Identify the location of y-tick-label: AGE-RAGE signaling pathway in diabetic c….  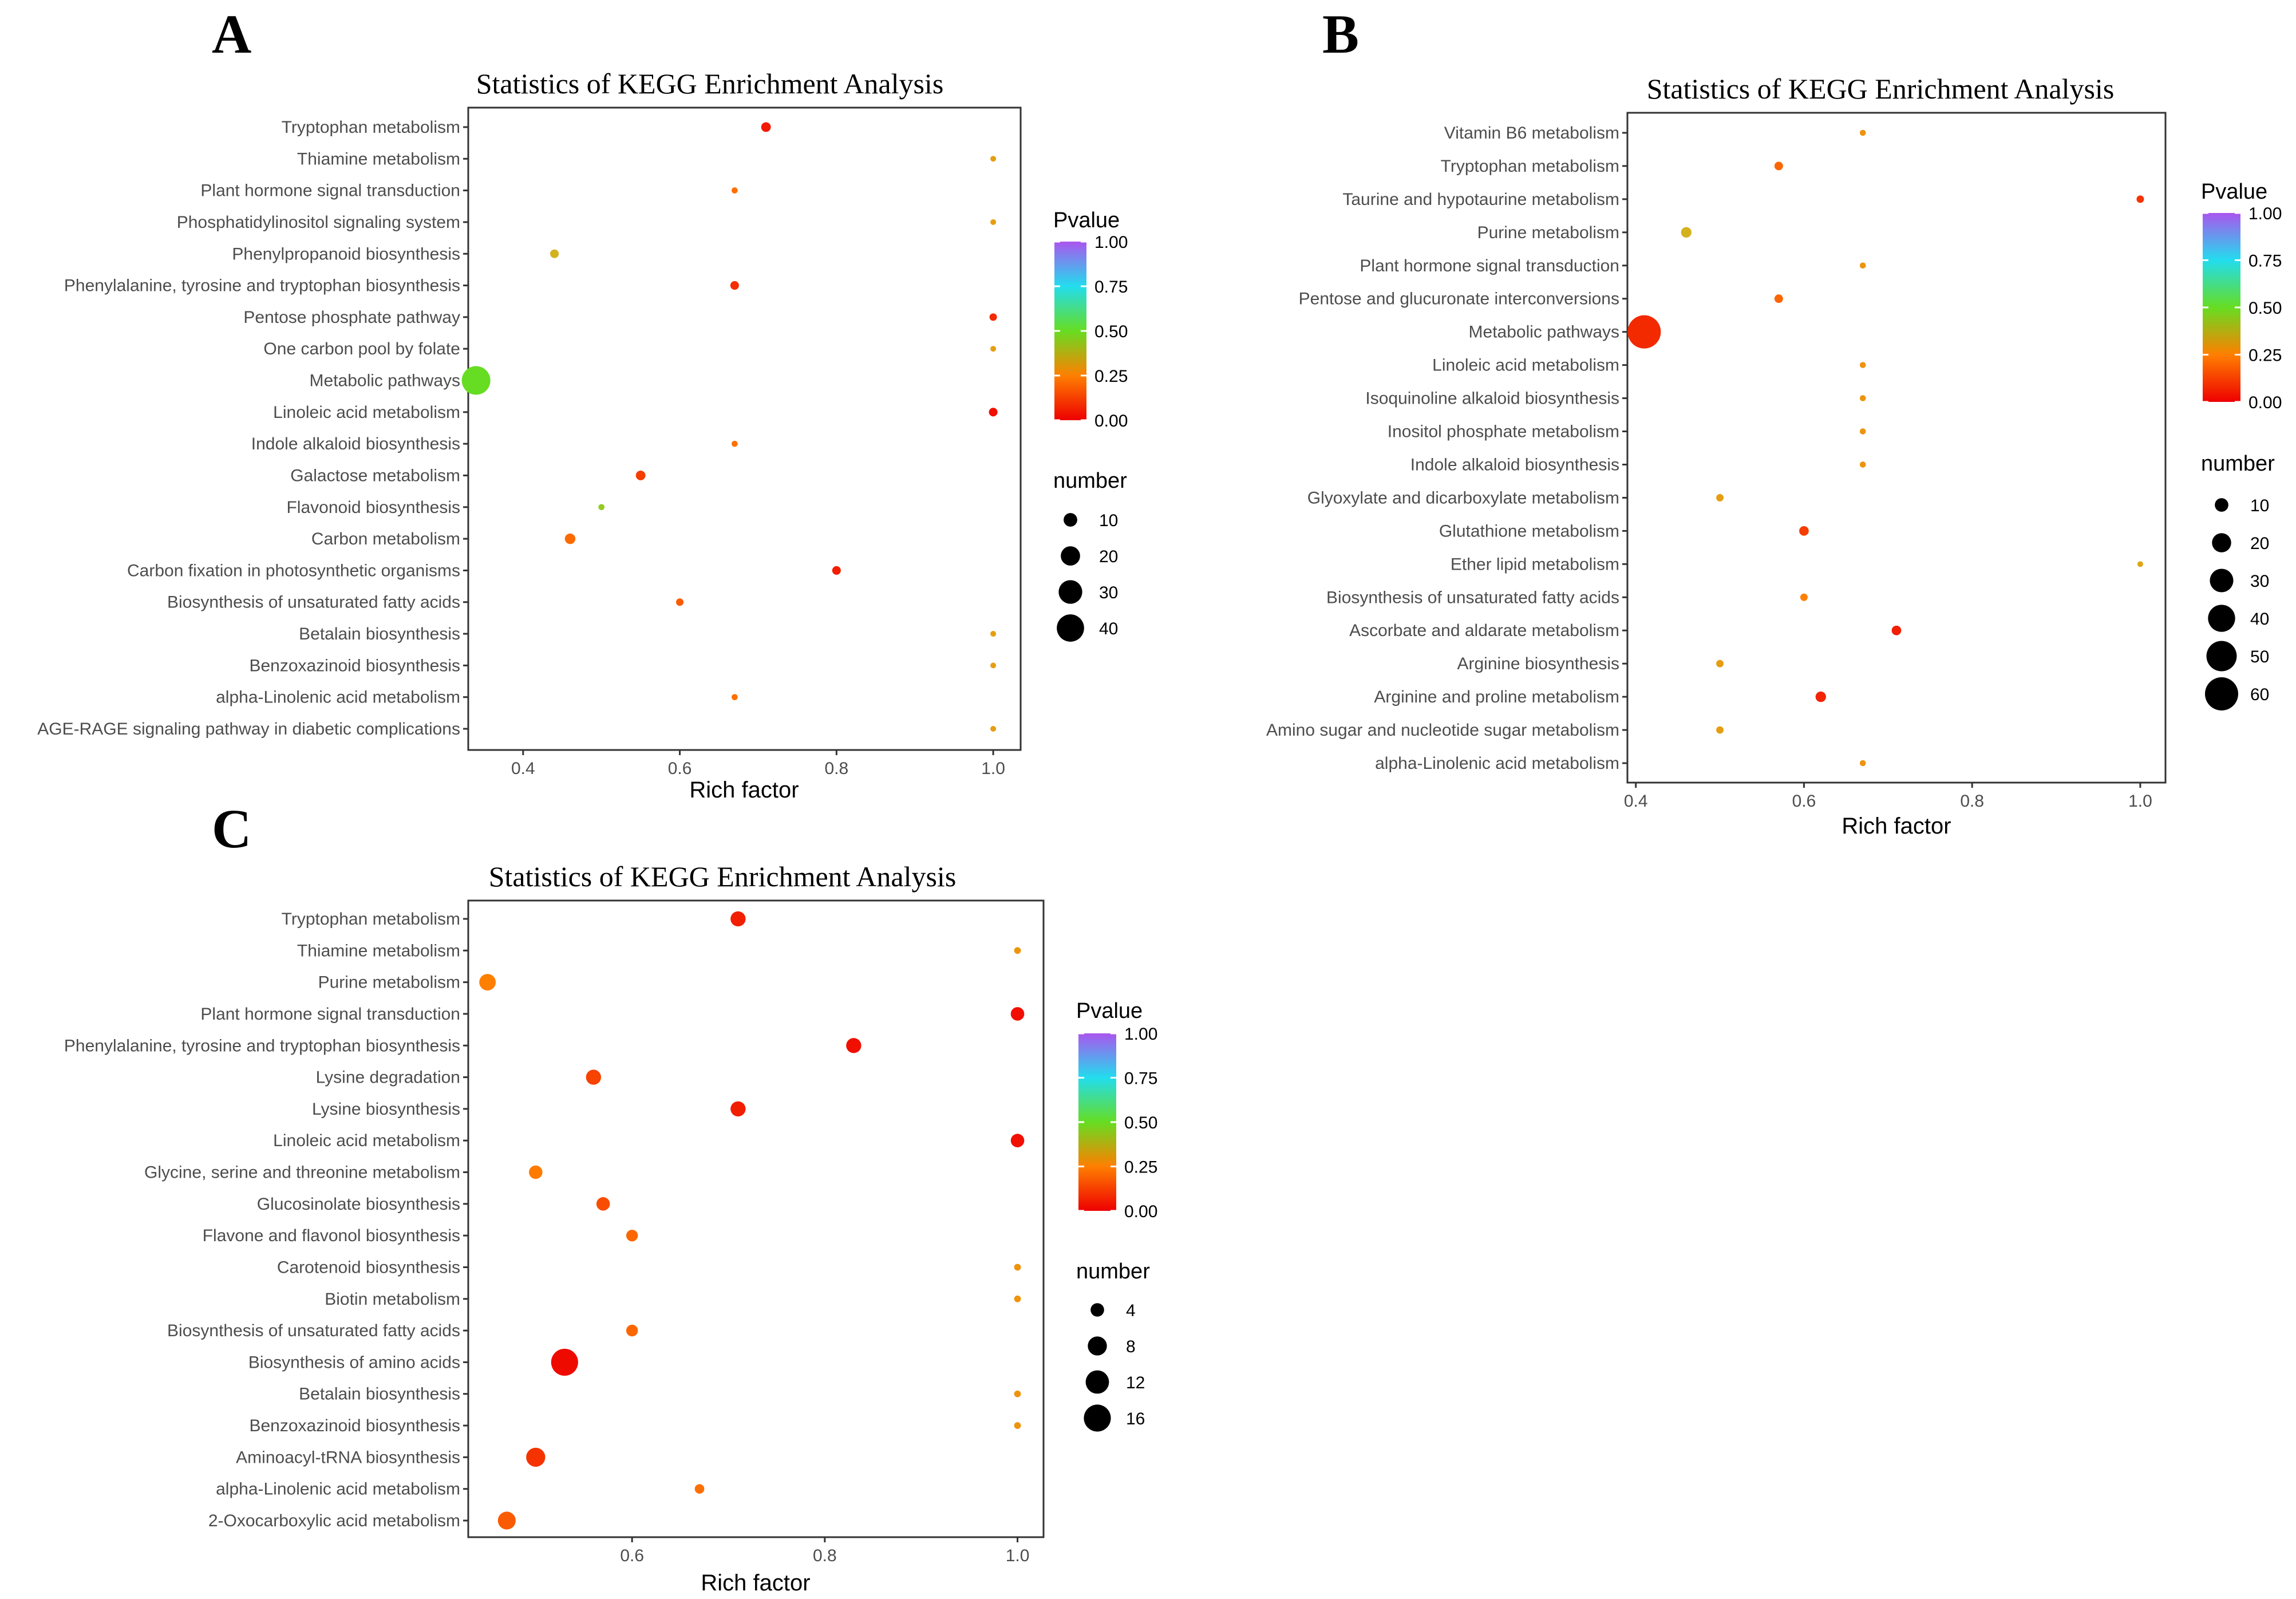
(248, 729).